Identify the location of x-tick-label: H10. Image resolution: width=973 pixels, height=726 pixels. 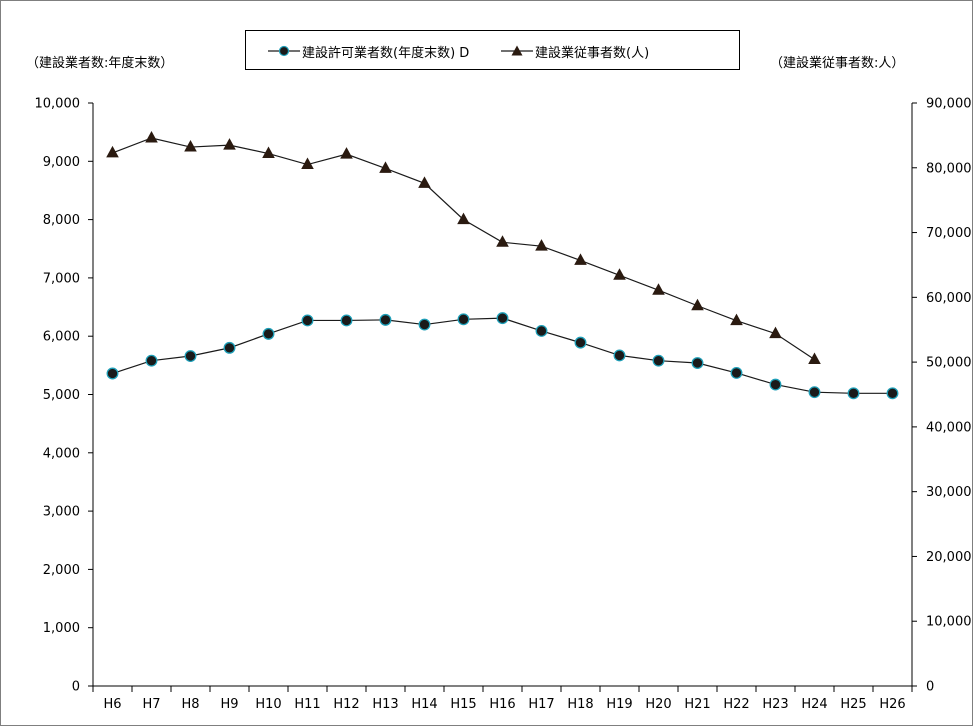
(268, 704).